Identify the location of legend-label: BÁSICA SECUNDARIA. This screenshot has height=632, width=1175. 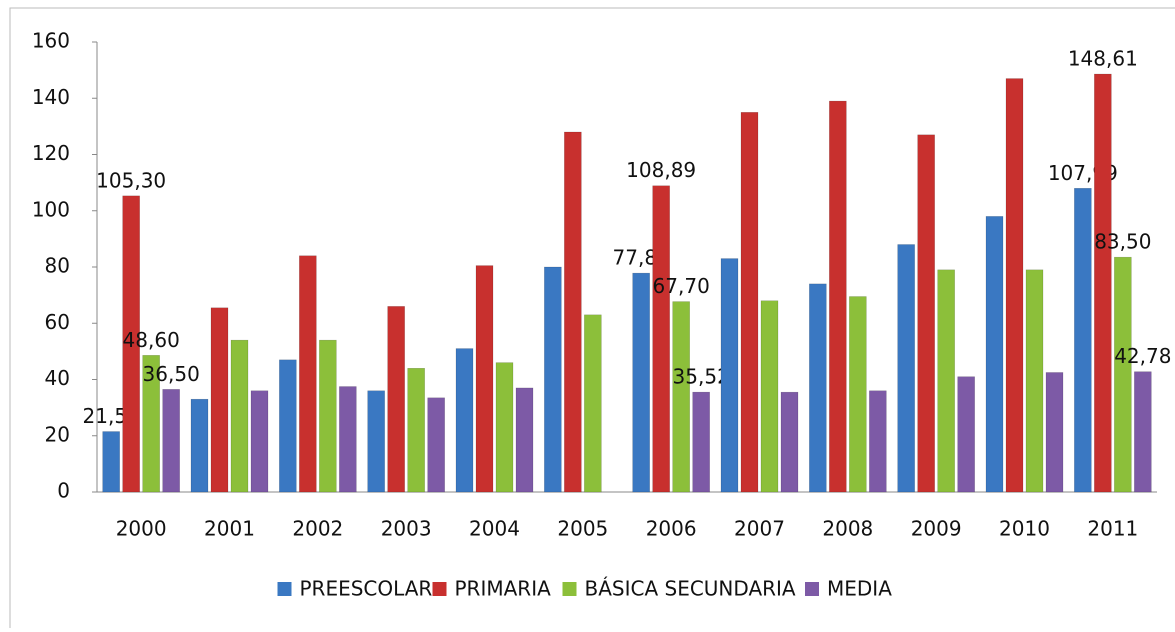
(690, 589).